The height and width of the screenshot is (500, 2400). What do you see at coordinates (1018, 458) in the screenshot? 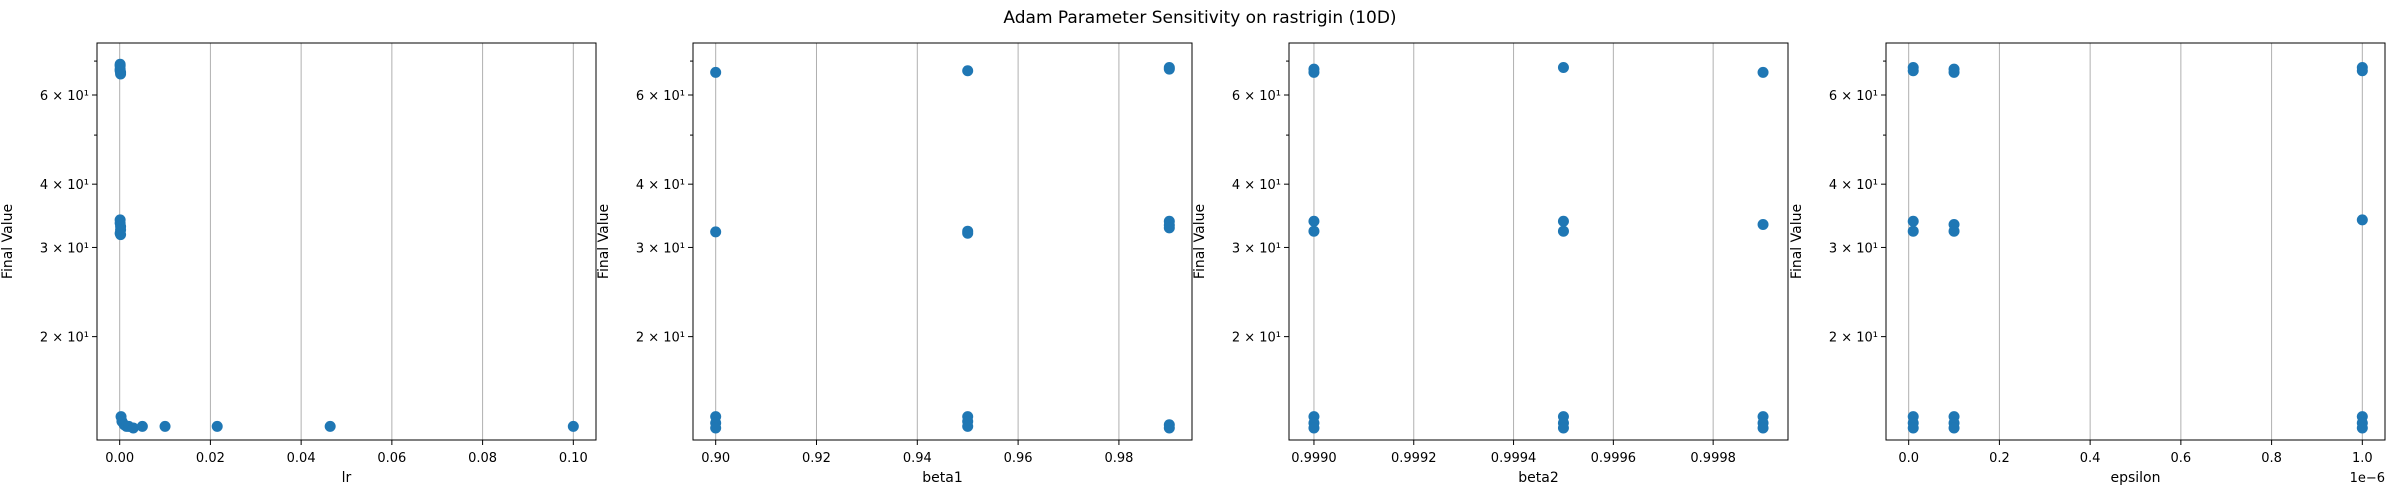
I see `x-tick-label: 0.96` at bounding box center [1018, 458].